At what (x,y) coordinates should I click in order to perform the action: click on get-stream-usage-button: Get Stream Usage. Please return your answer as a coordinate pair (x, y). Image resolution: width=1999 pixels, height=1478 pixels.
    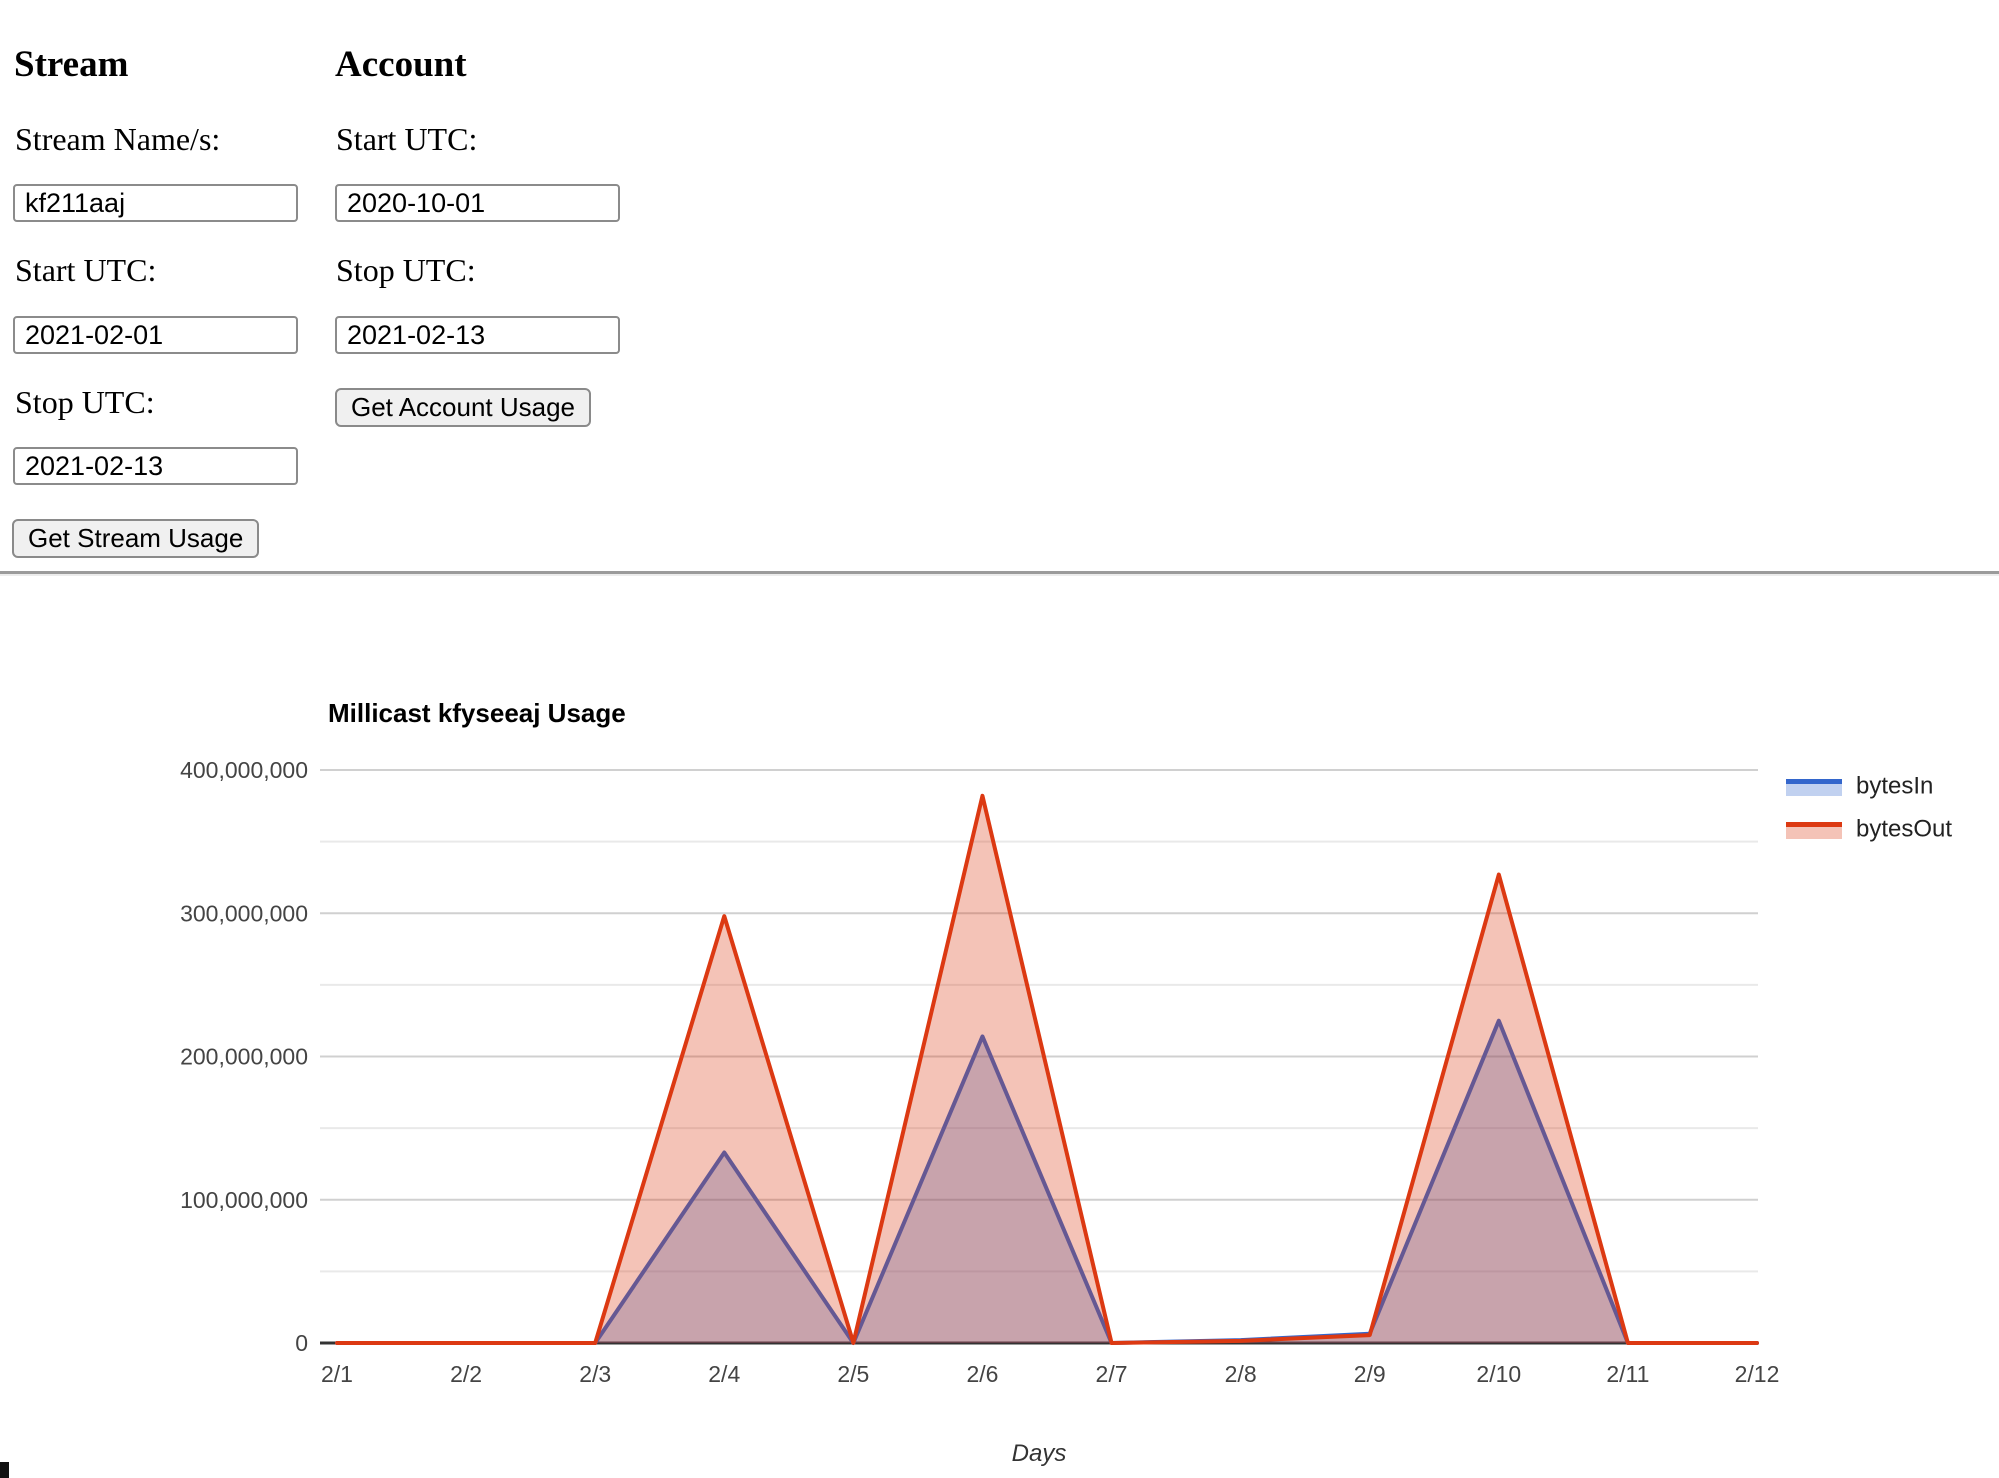
    Looking at the image, I should click on (136, 538).